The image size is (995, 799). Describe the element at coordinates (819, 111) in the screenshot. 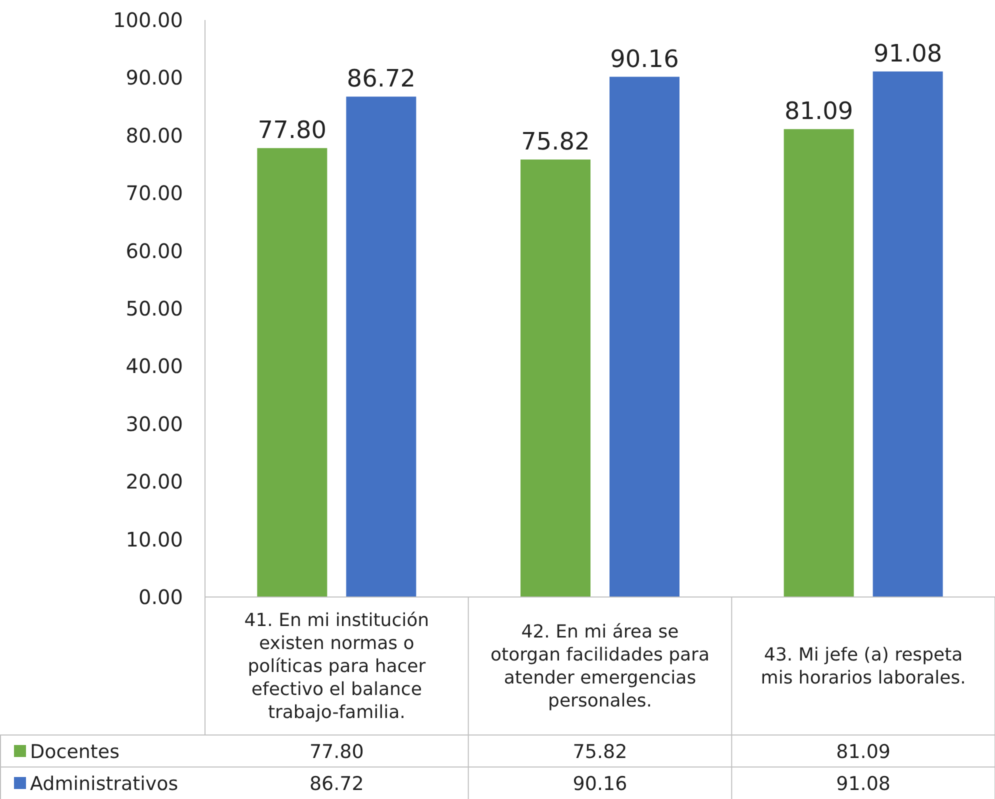

I see `text: 81.09` at that location.